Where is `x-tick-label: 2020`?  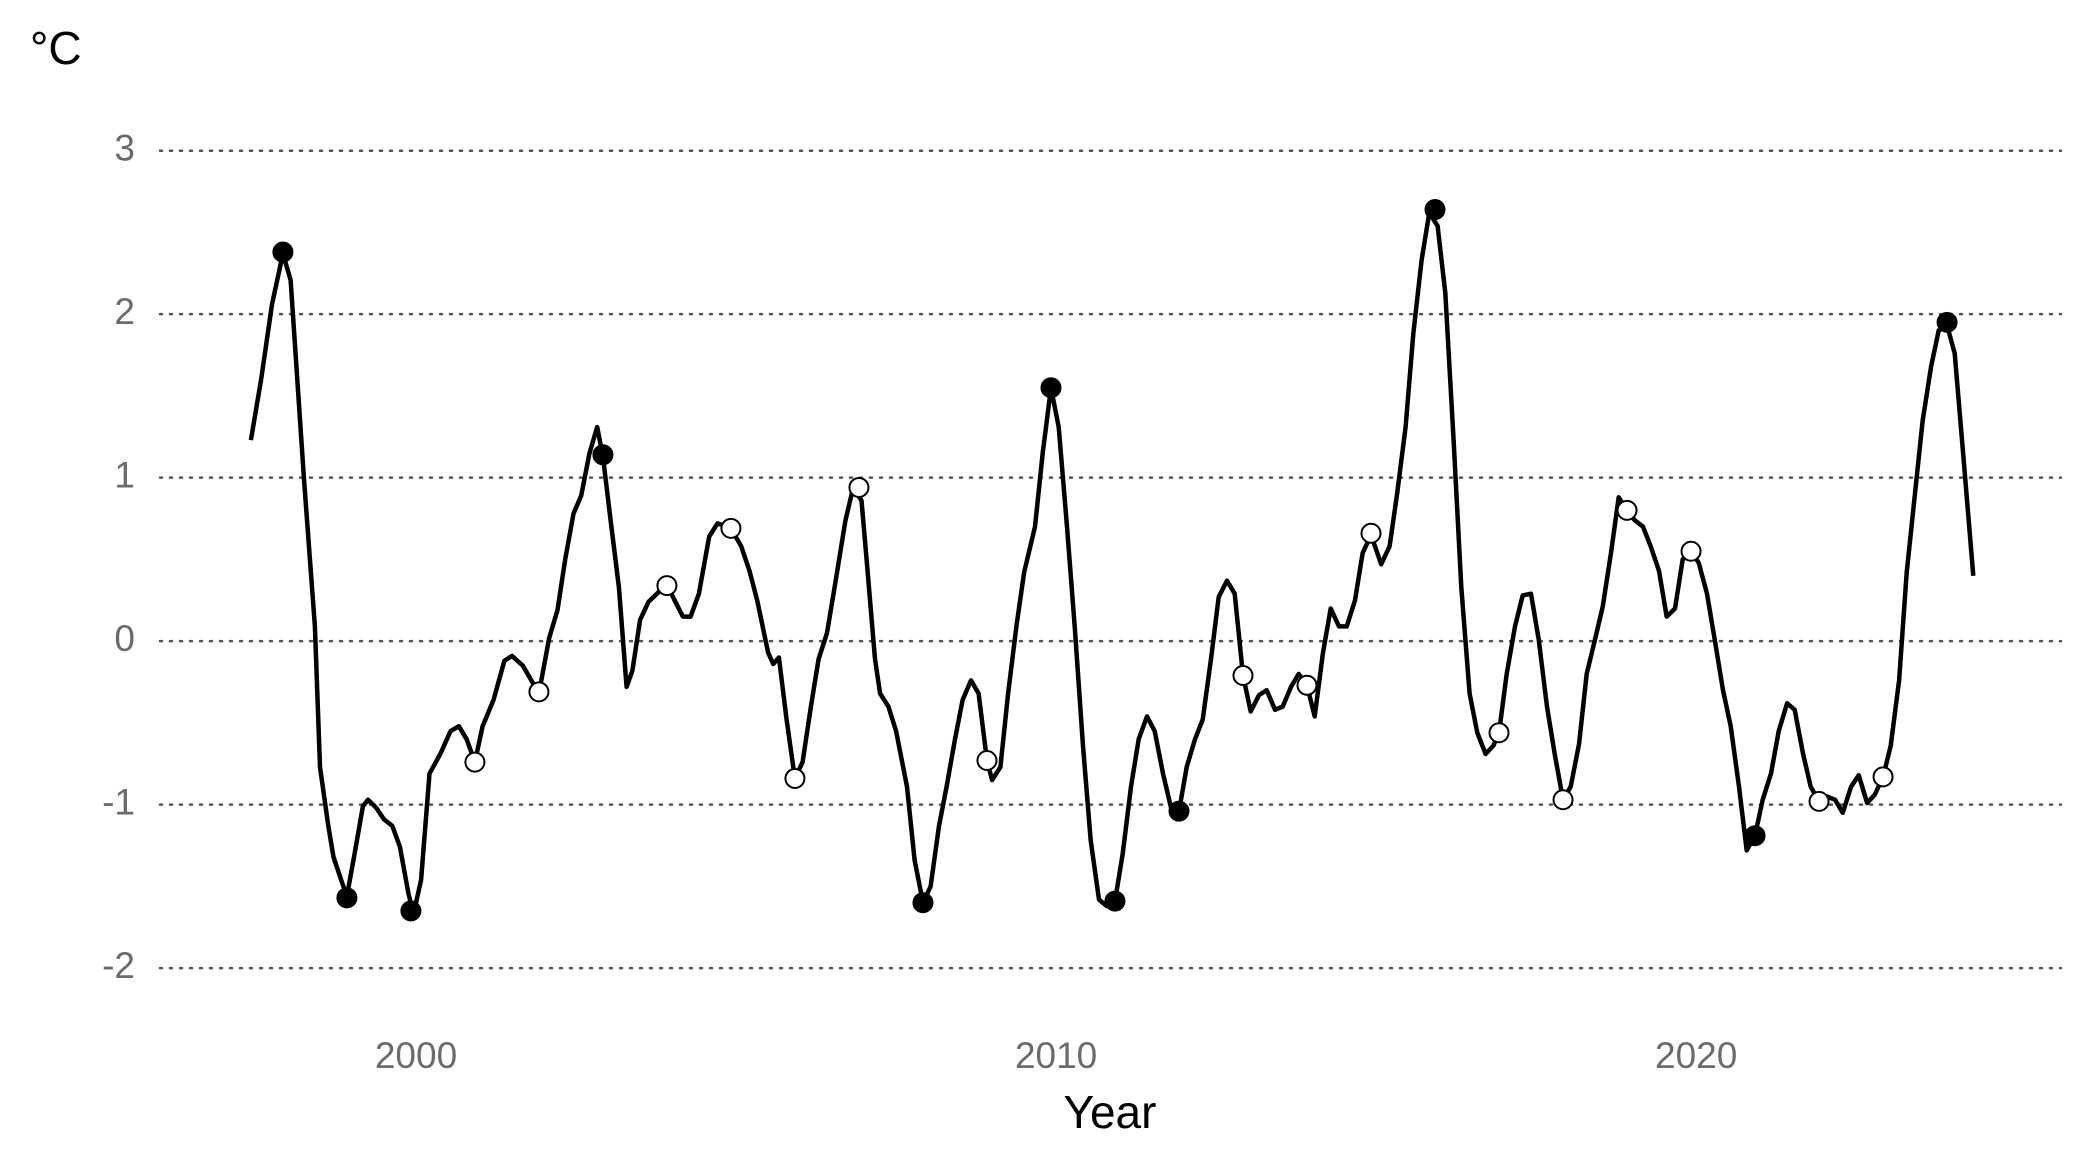 x-tick-label: 2020 is located at coordinates (1696, 1055).